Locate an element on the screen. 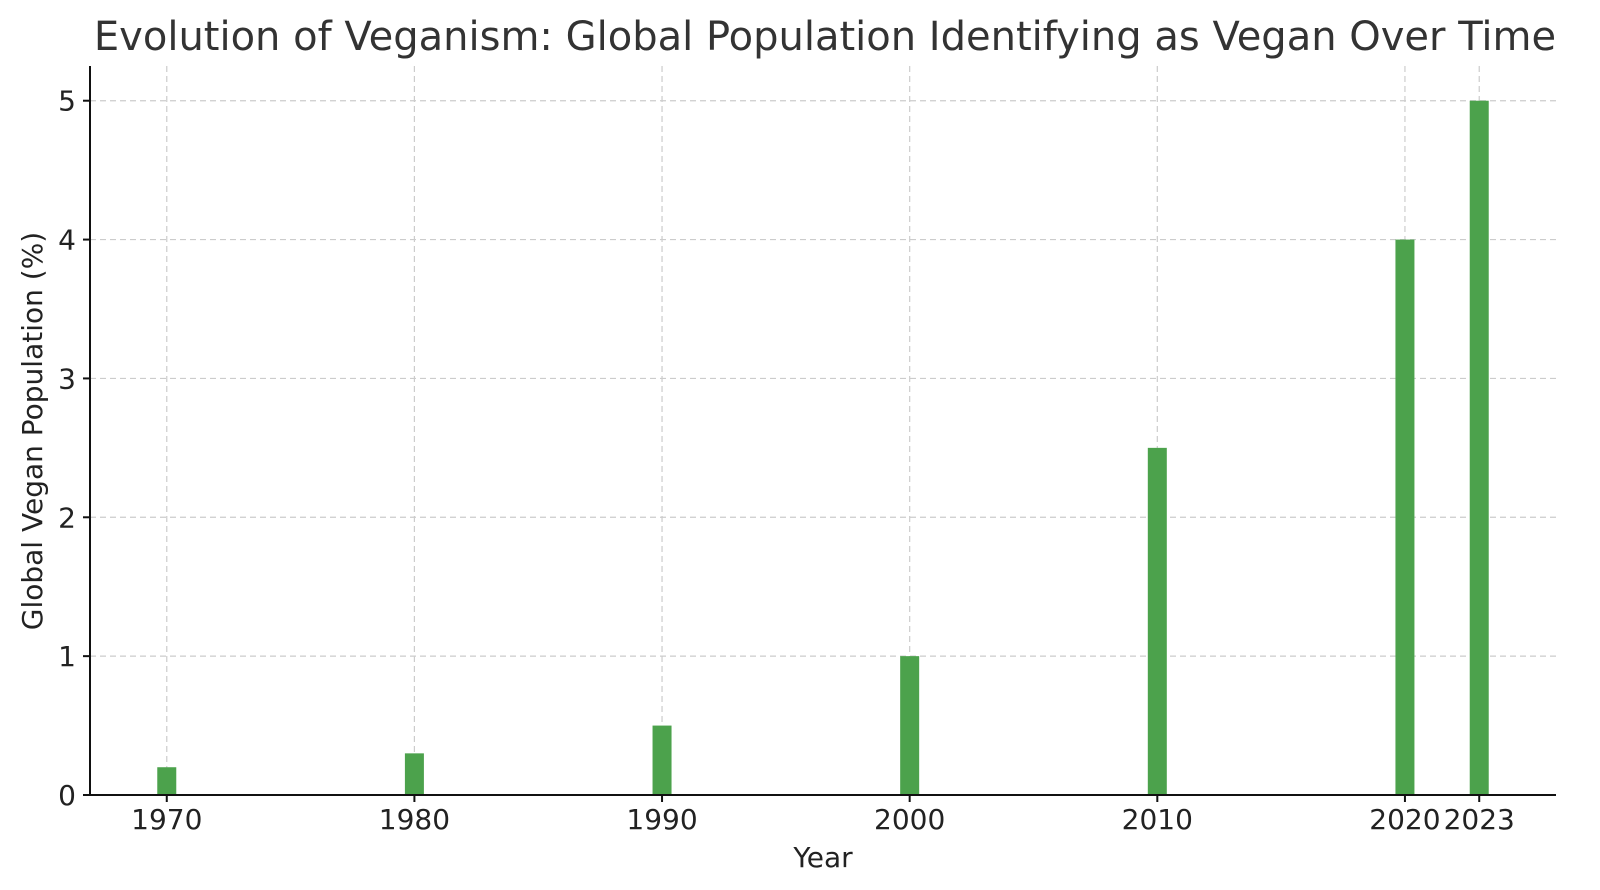 This screenshot has height=890, width=1600. bar-2000 is located at coordinates (910, 725).